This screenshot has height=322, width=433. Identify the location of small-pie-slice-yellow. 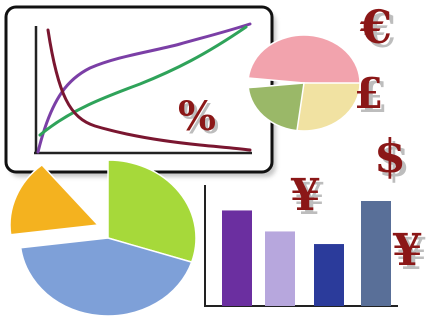
(328, 107).